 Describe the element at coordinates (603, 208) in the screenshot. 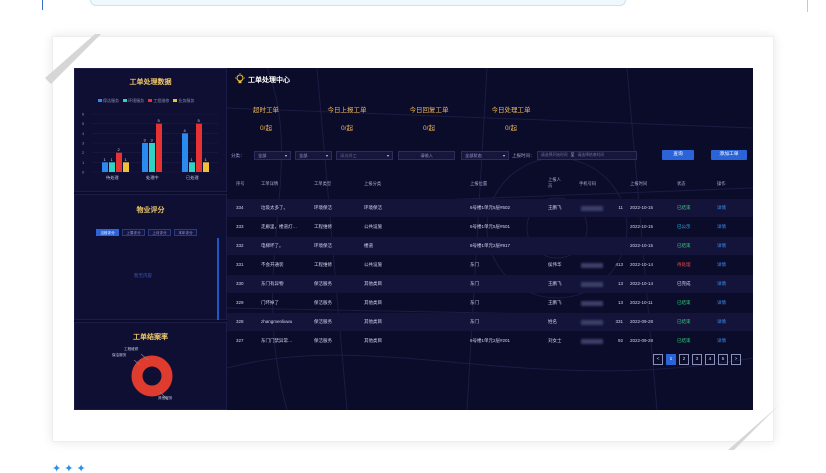

I see `cell-phone: 11` at that location.